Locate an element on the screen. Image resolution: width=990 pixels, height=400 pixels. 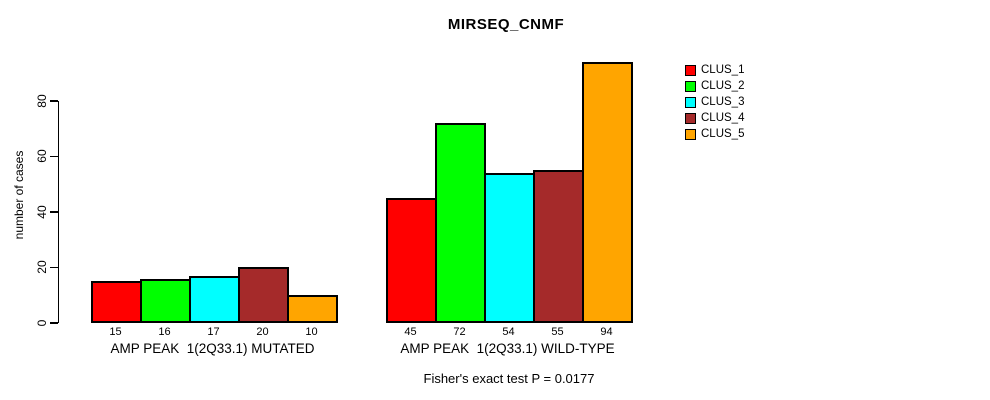
legend-label: CLUS_1 is located at coordinates (723, 70).